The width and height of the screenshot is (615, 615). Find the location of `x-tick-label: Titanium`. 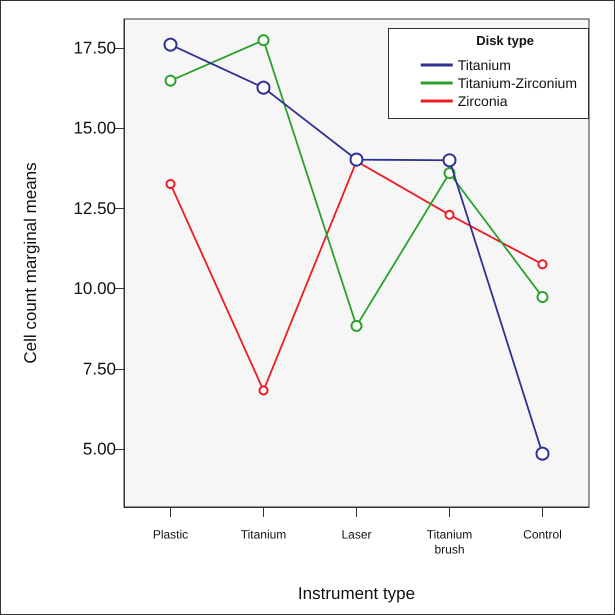

x-tick-label: Titanium is located at coordinates (263, 535).